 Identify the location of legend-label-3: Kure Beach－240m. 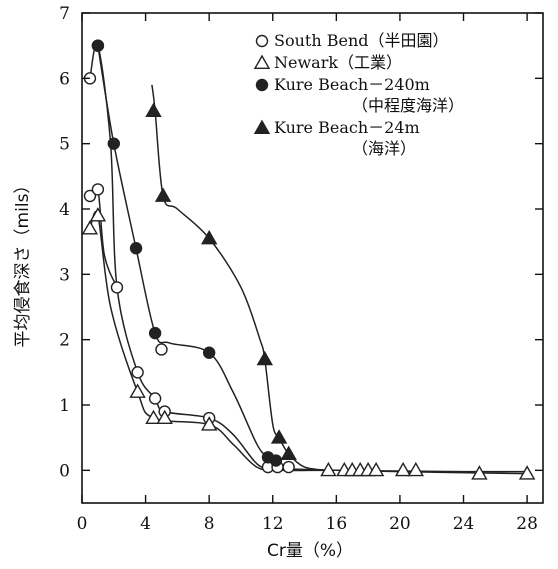
(352, 84).